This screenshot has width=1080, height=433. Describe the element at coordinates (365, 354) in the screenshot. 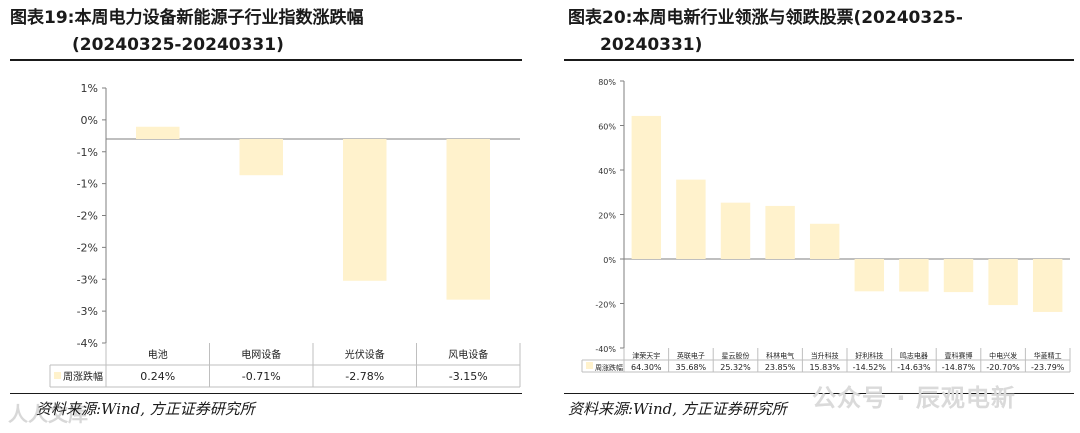

I see `left-category-label: 光伏设备` at that location.